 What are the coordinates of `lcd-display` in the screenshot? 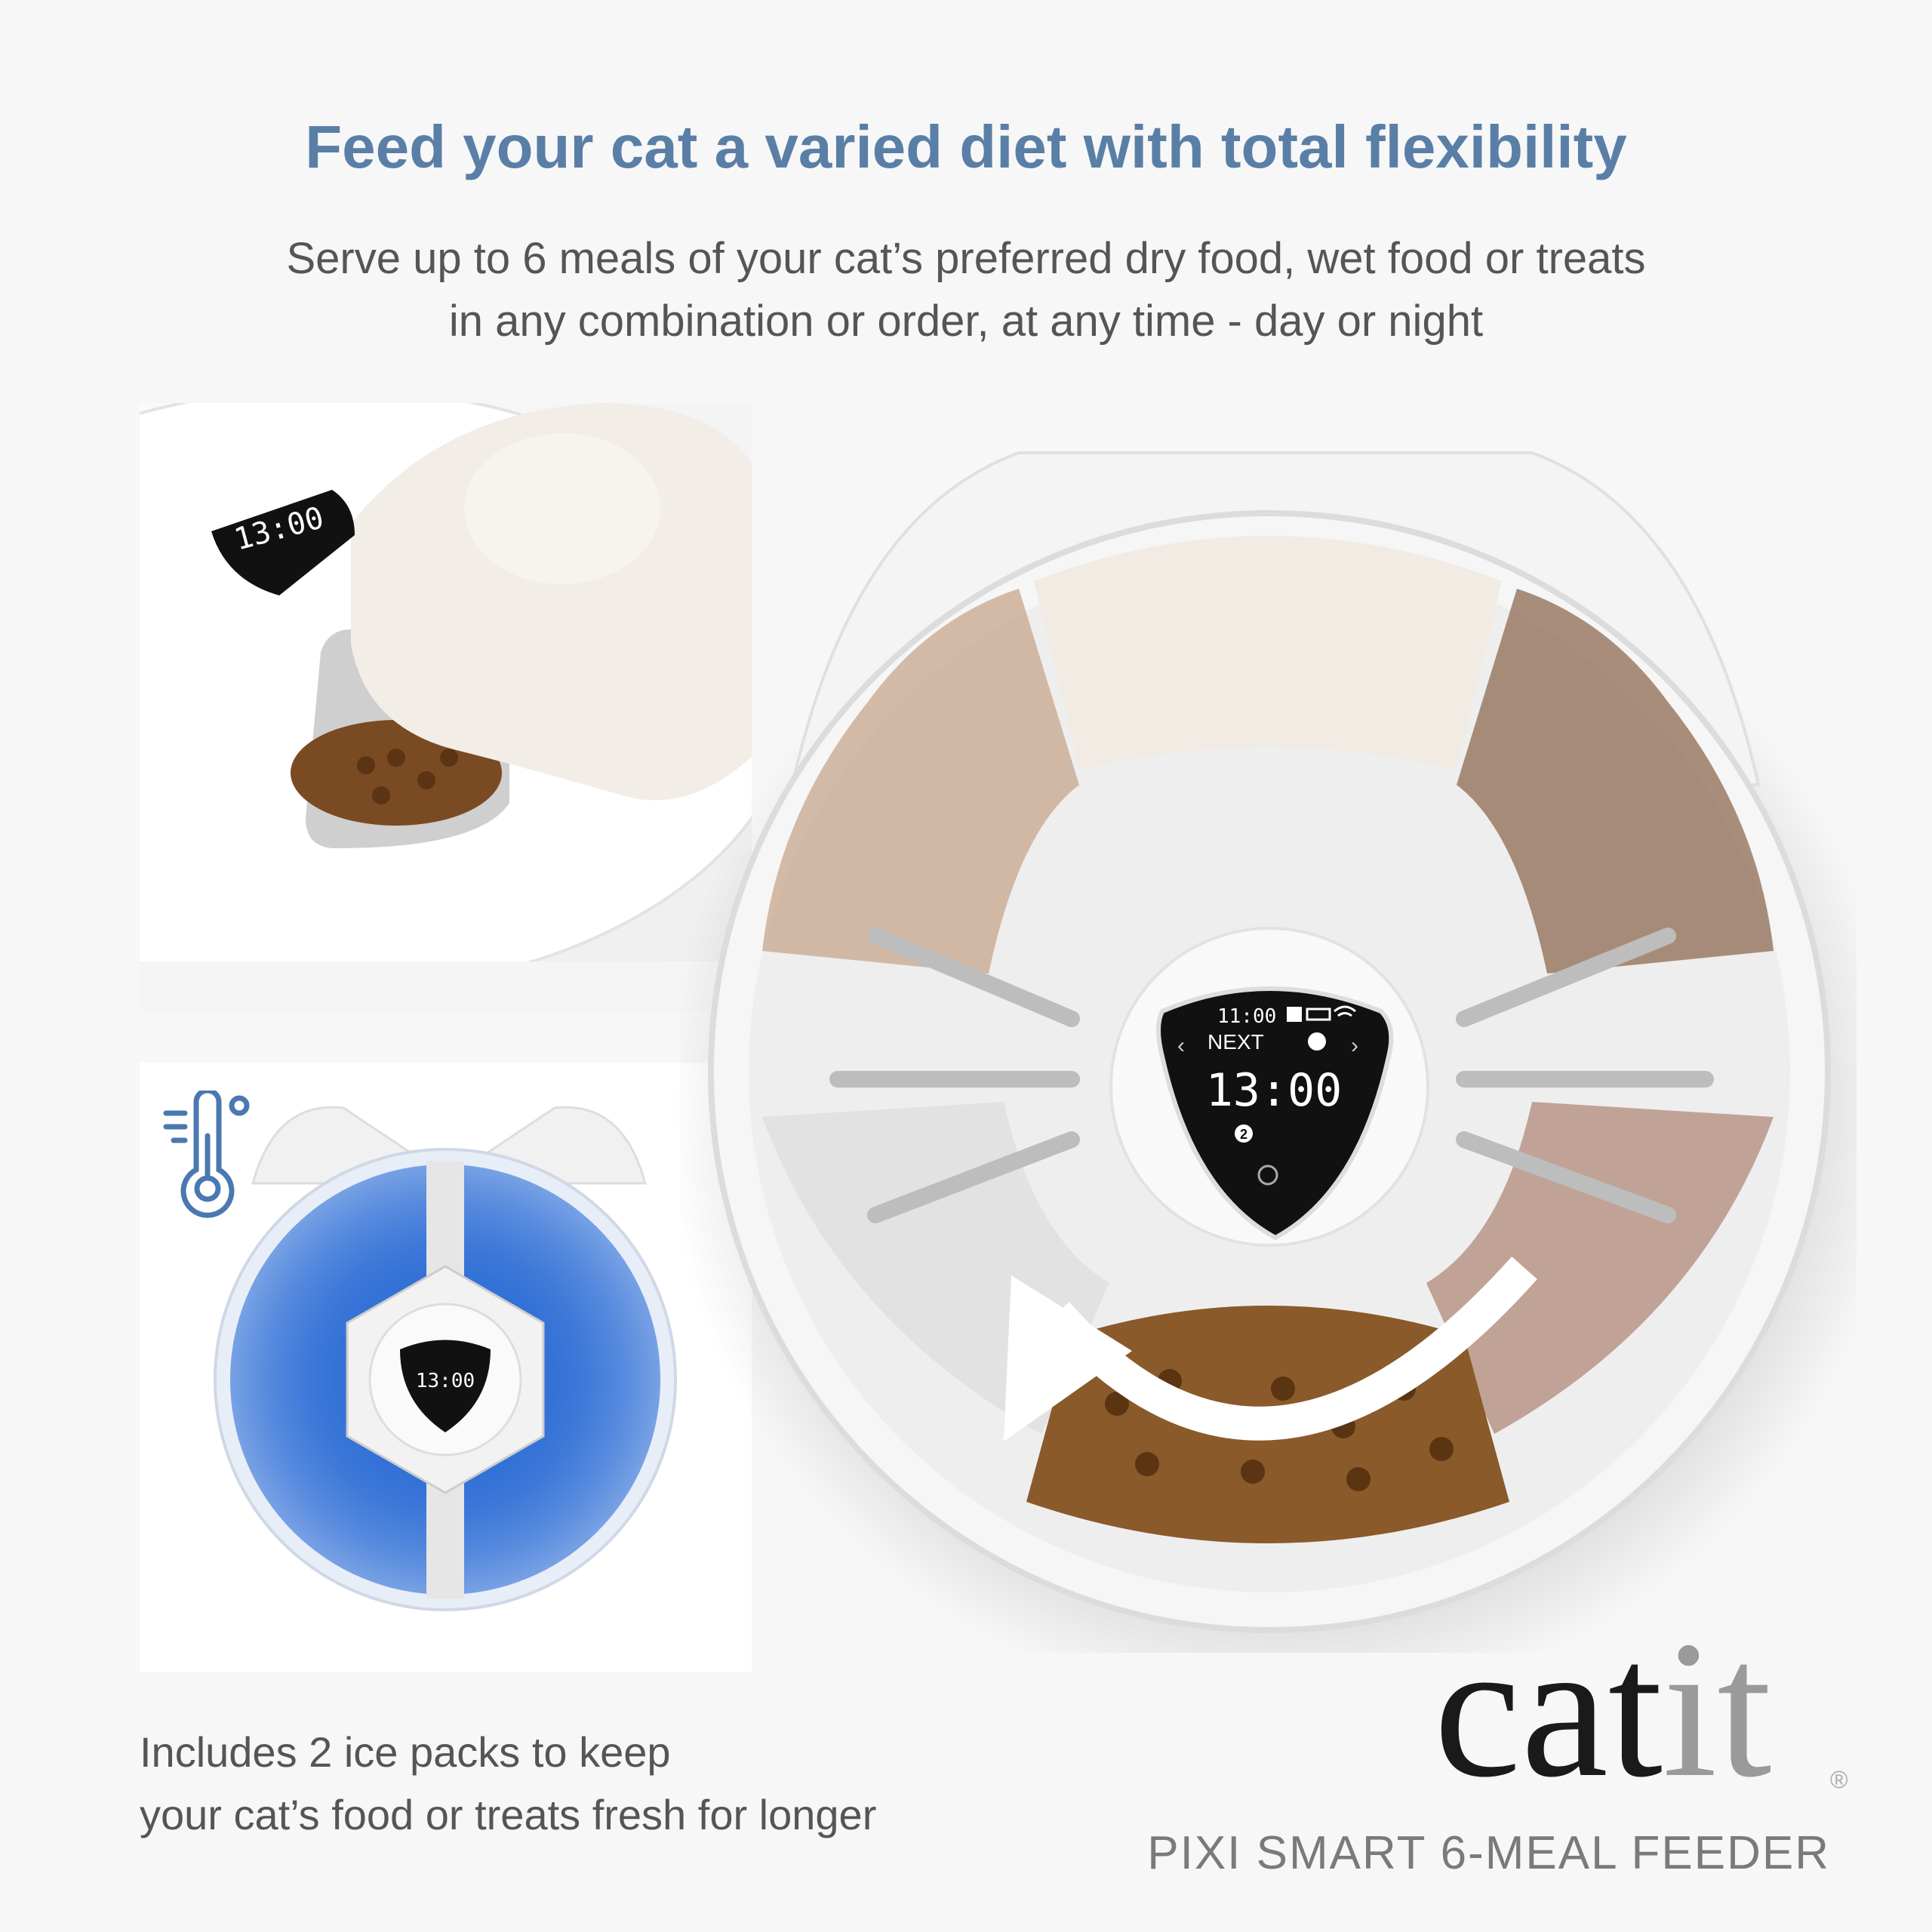 It's located at (1275, 1113).